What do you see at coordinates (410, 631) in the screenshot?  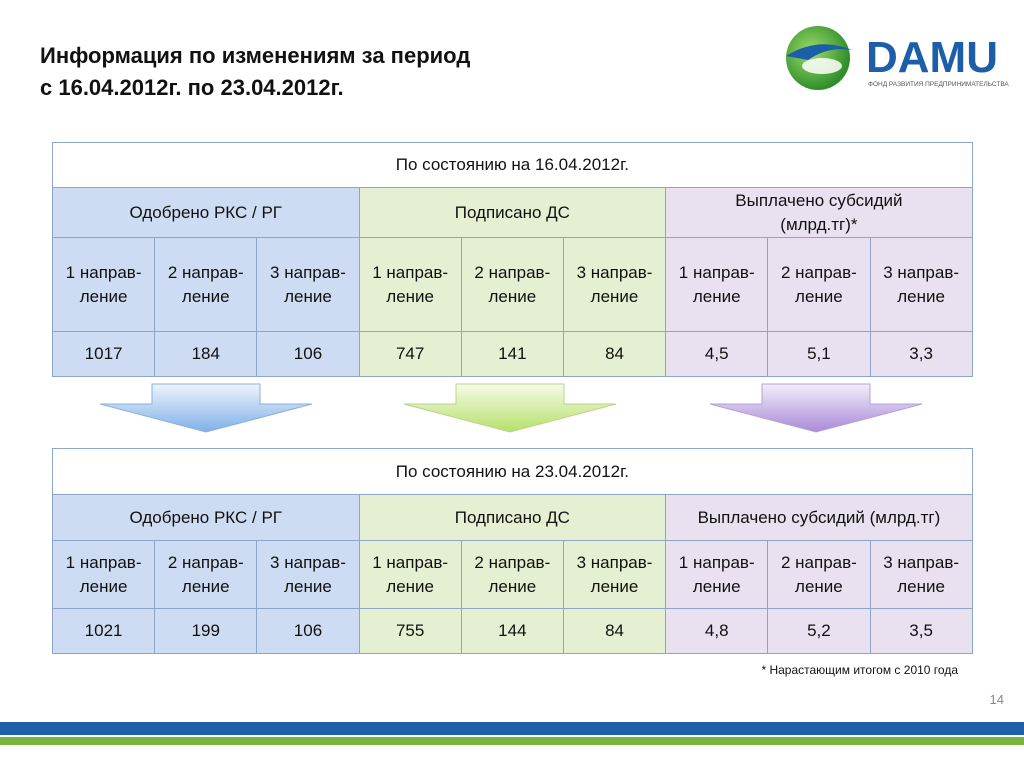 I see `value-cell: 755` at bounding box center [410, 631].